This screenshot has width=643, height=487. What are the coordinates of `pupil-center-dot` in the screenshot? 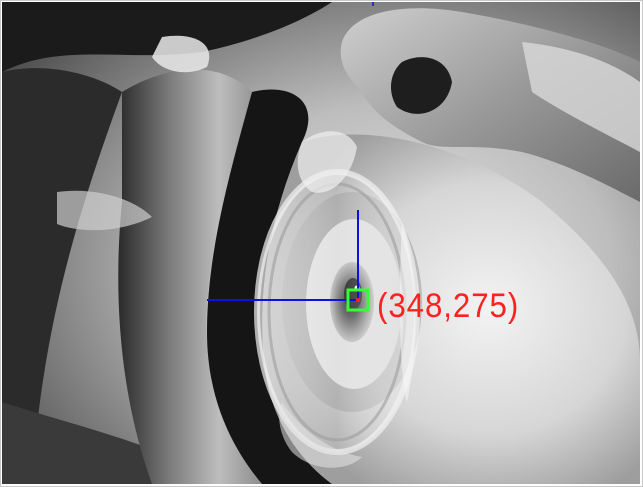 It's located at (358, 300).